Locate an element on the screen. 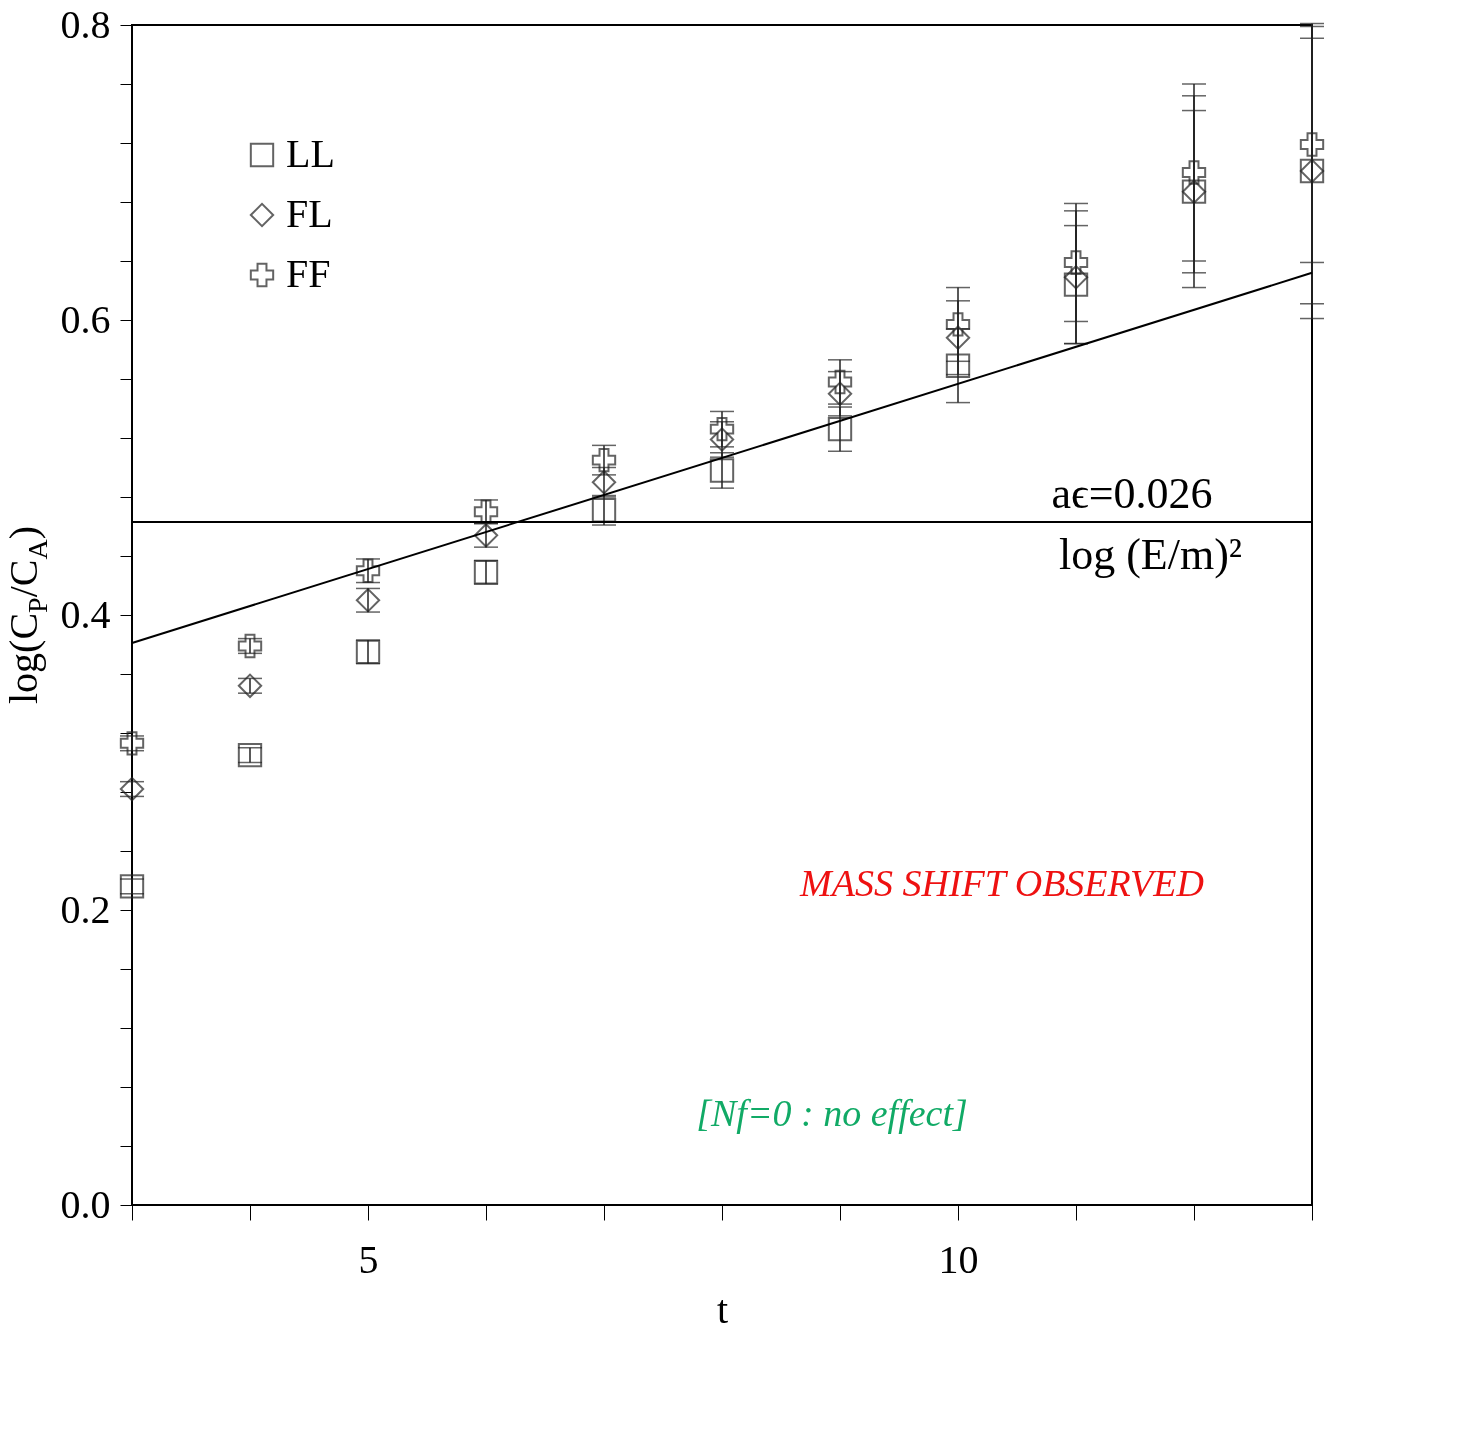 The height and width of the screenshot is (1449, 1470). y-tick-label: 0.0 is located at coordinates (85, 1204).